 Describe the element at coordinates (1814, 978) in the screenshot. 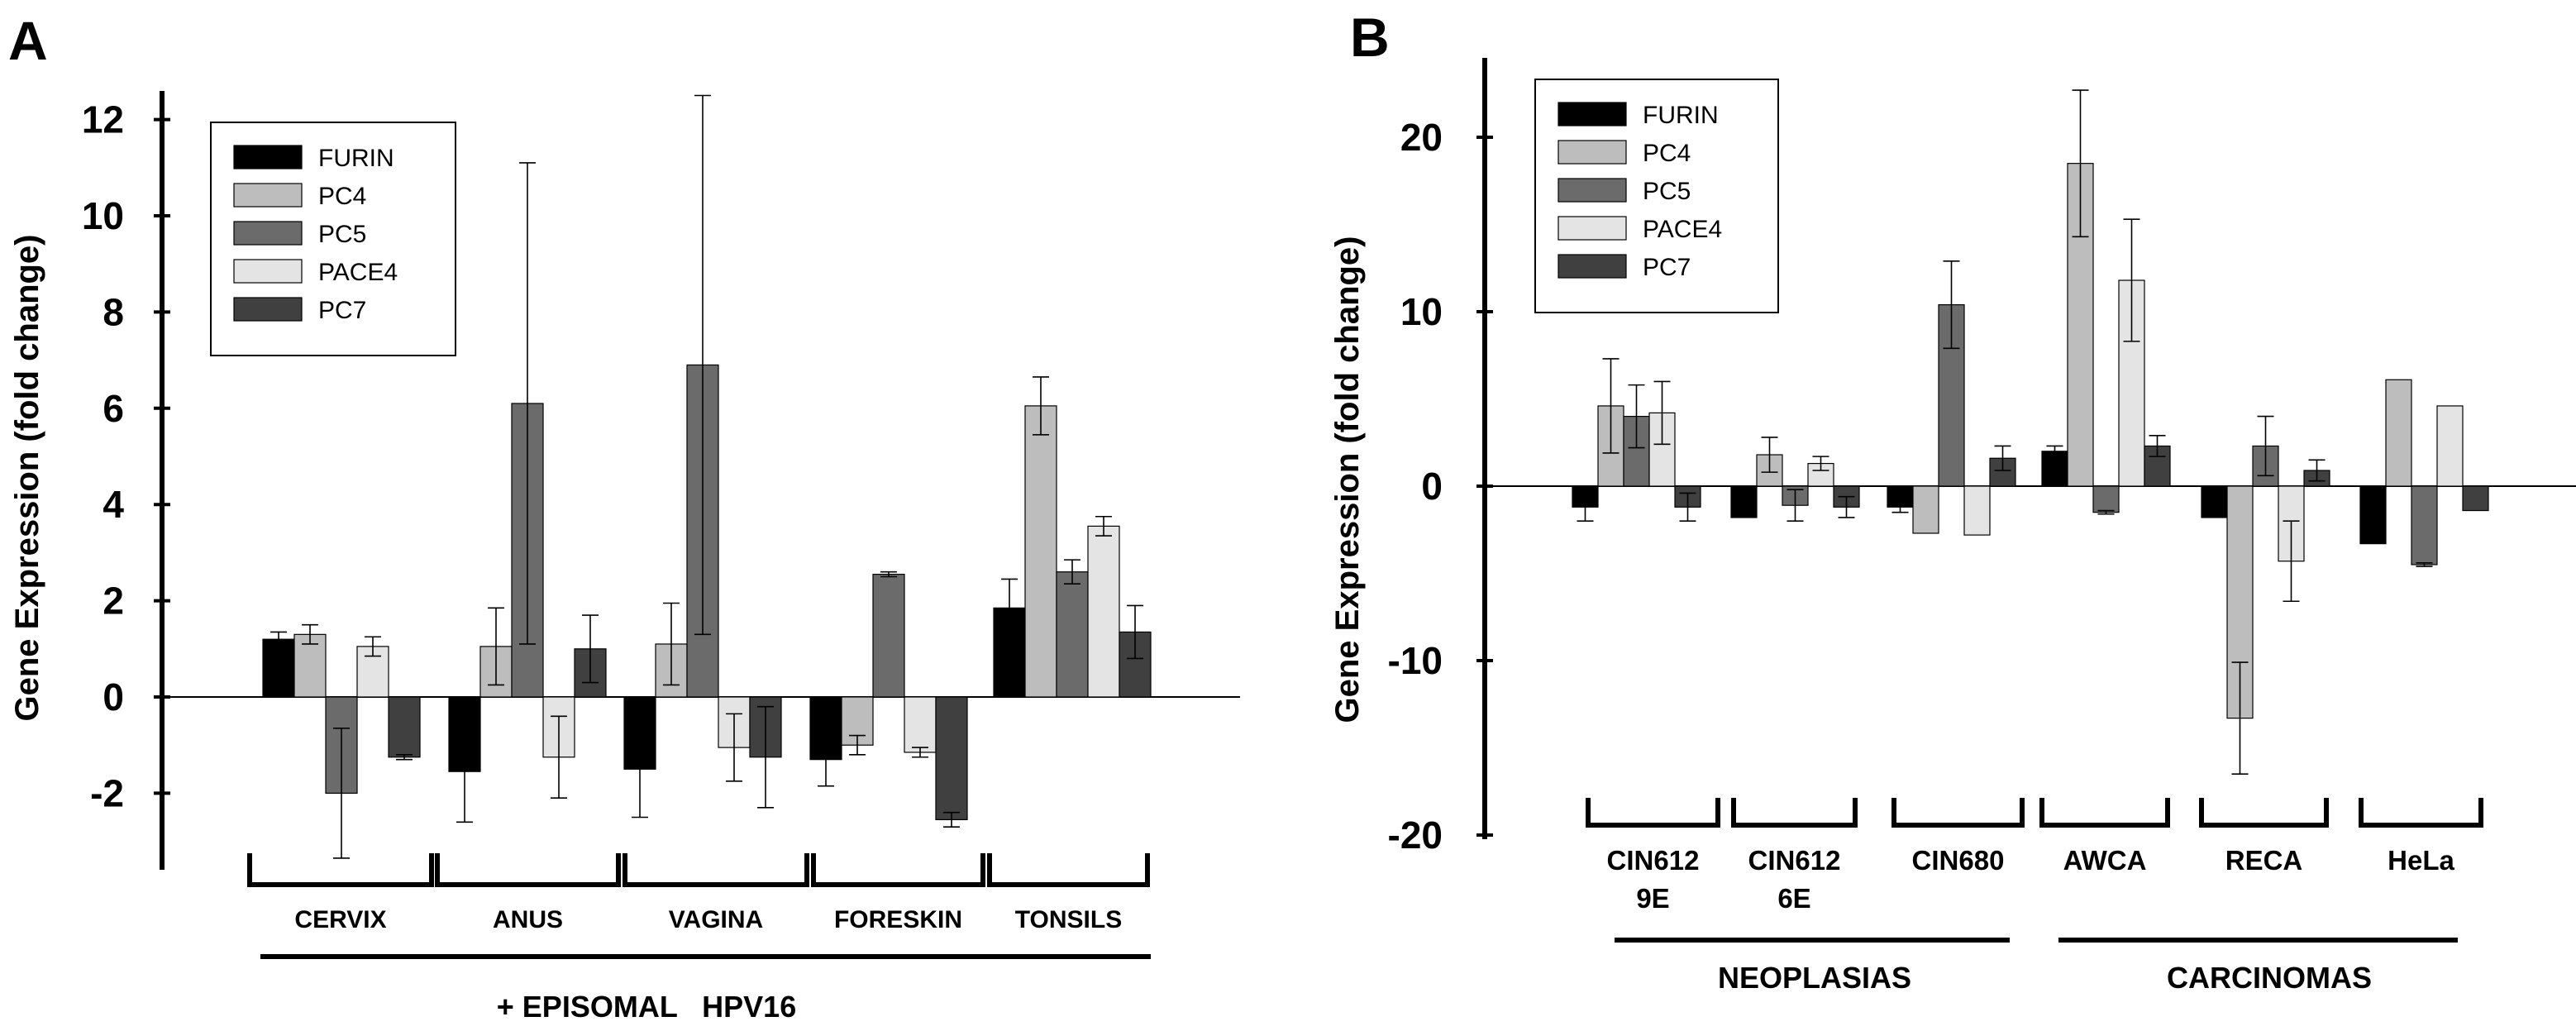

I see `panel-b-neoplasias-label: NEOPLASIAS` at that location.